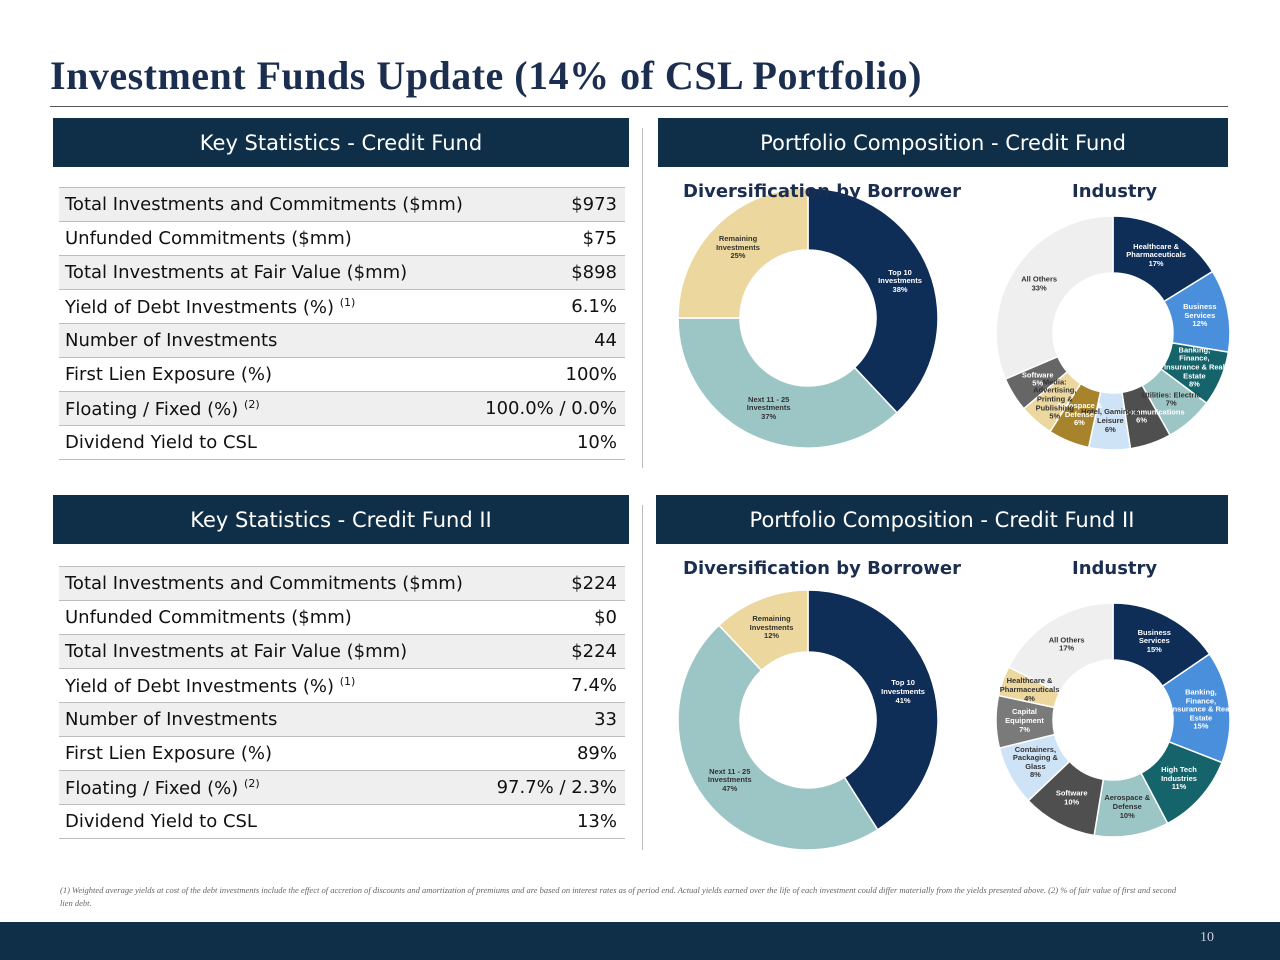 The image size is (1280, 960). What do you see at coordinates (1171, 399) in the screenshot?
I see `segment-label: Utilities: Electric 7%` at bounding box center [1171, 399].